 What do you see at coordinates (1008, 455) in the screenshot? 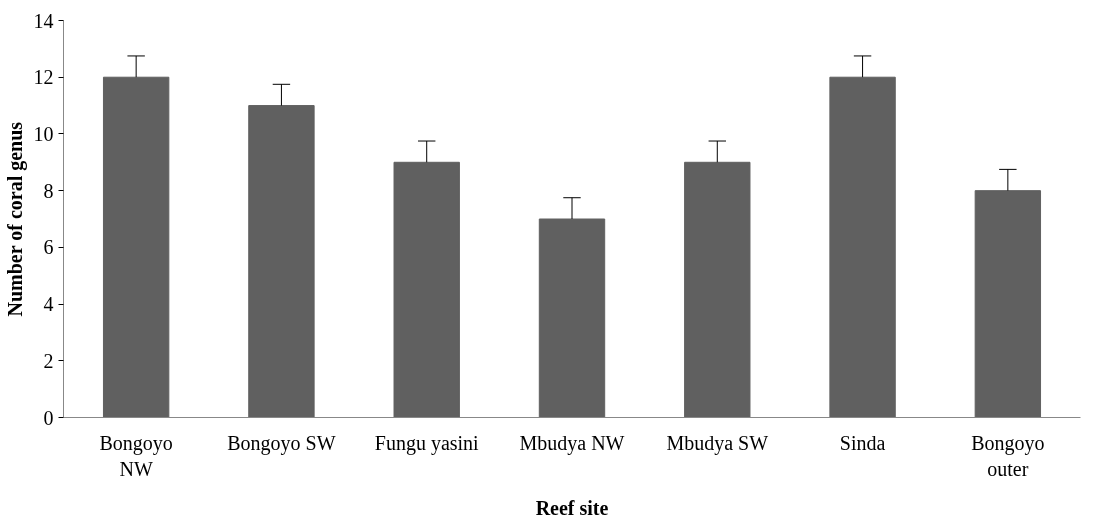
I see `x-tick-label: Bongoyo outer` at bounding box center [1008, 455].